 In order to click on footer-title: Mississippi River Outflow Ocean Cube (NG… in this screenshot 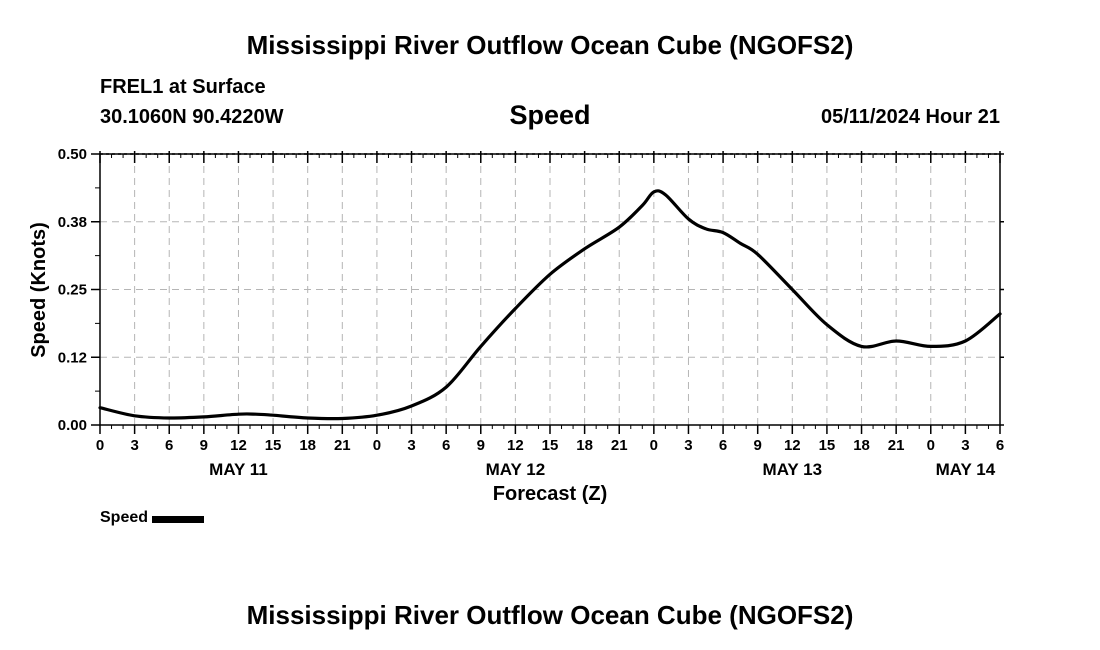, I will do `click(550, 615)`.